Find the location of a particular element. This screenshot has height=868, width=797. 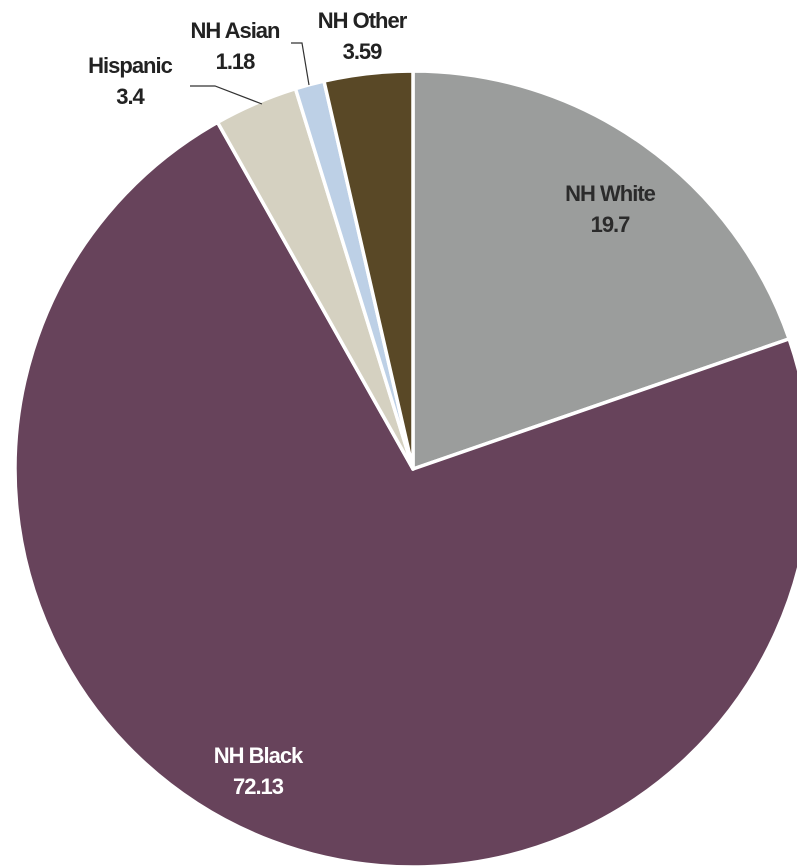

leader-line-hispanic is located at coordinates (226, 95).